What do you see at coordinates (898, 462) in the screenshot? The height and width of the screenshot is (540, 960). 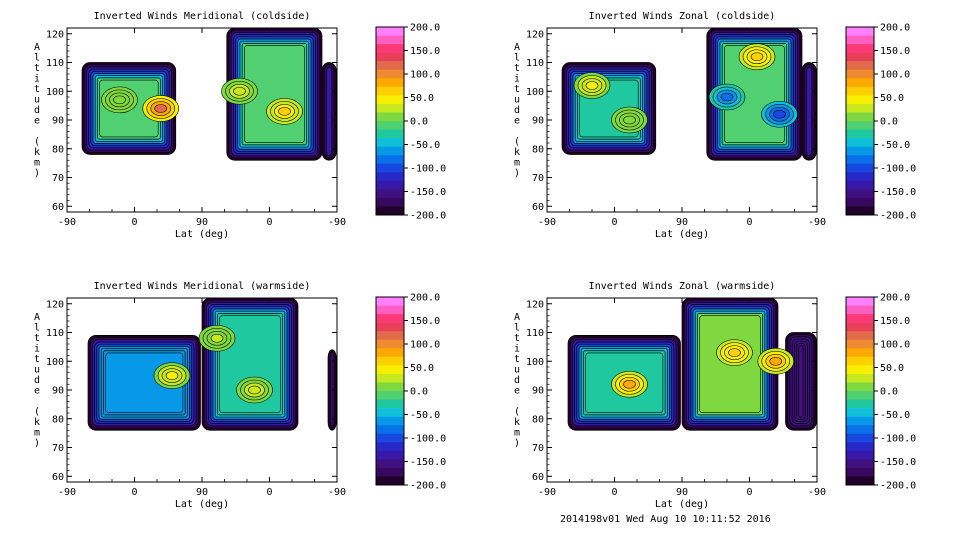 I see `colorbar-label: -150.0` at bounding box center [898, 462].